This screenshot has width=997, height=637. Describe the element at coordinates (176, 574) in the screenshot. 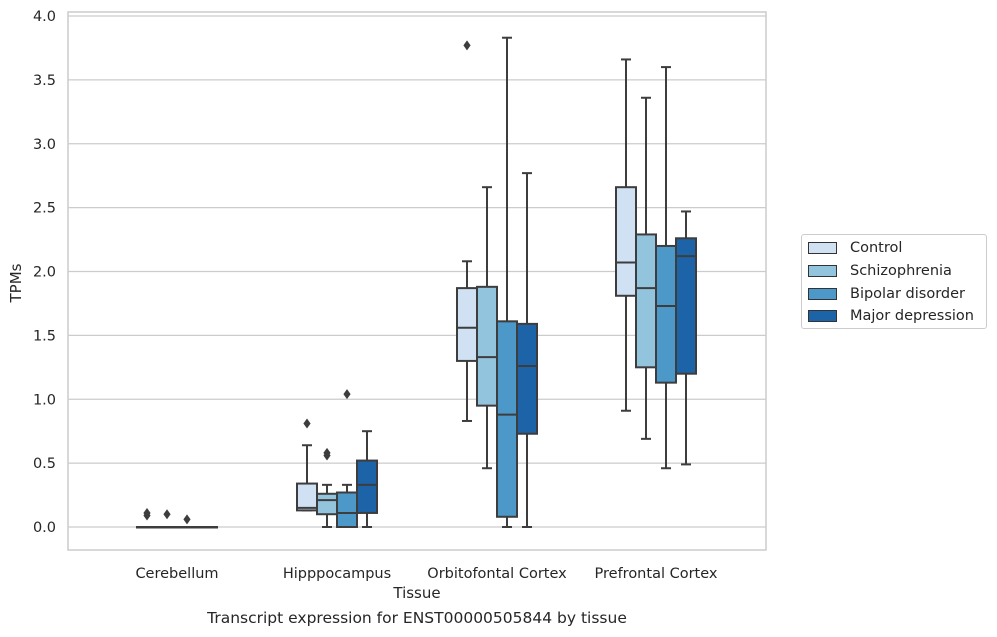

I see `x-tick-label: Cerebellum` at that location.